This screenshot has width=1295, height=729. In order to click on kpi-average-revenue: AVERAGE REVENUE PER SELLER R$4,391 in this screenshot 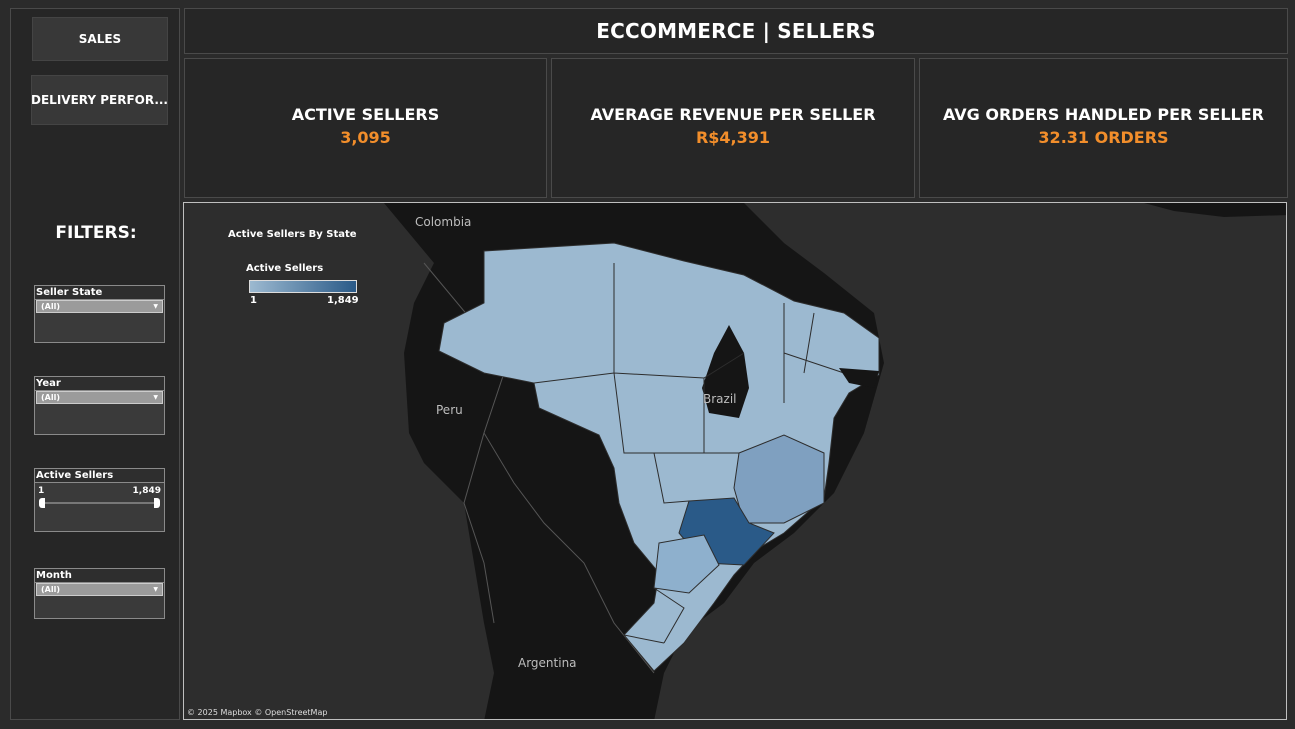, I will do `click(733, 128)`.